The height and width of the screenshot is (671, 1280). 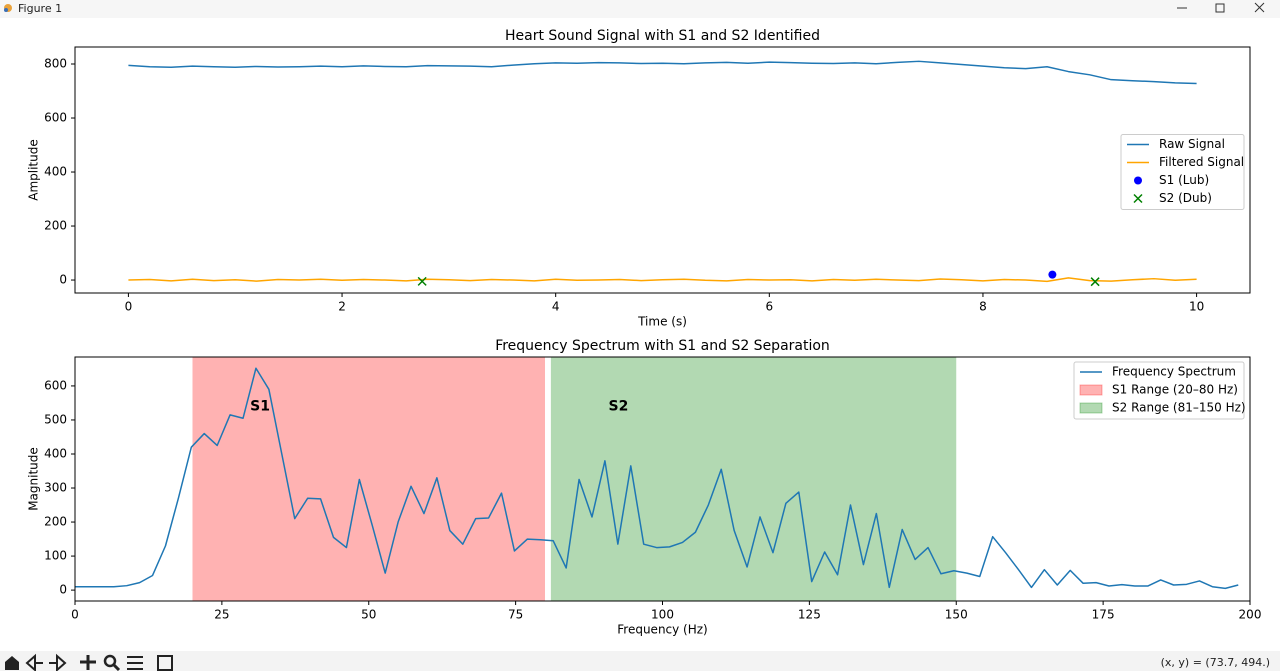 What do you see at coordinates (1192, 144) in the screenshot?
I see `legend-label: Raw Signal` at bounding box center [1192, 144].